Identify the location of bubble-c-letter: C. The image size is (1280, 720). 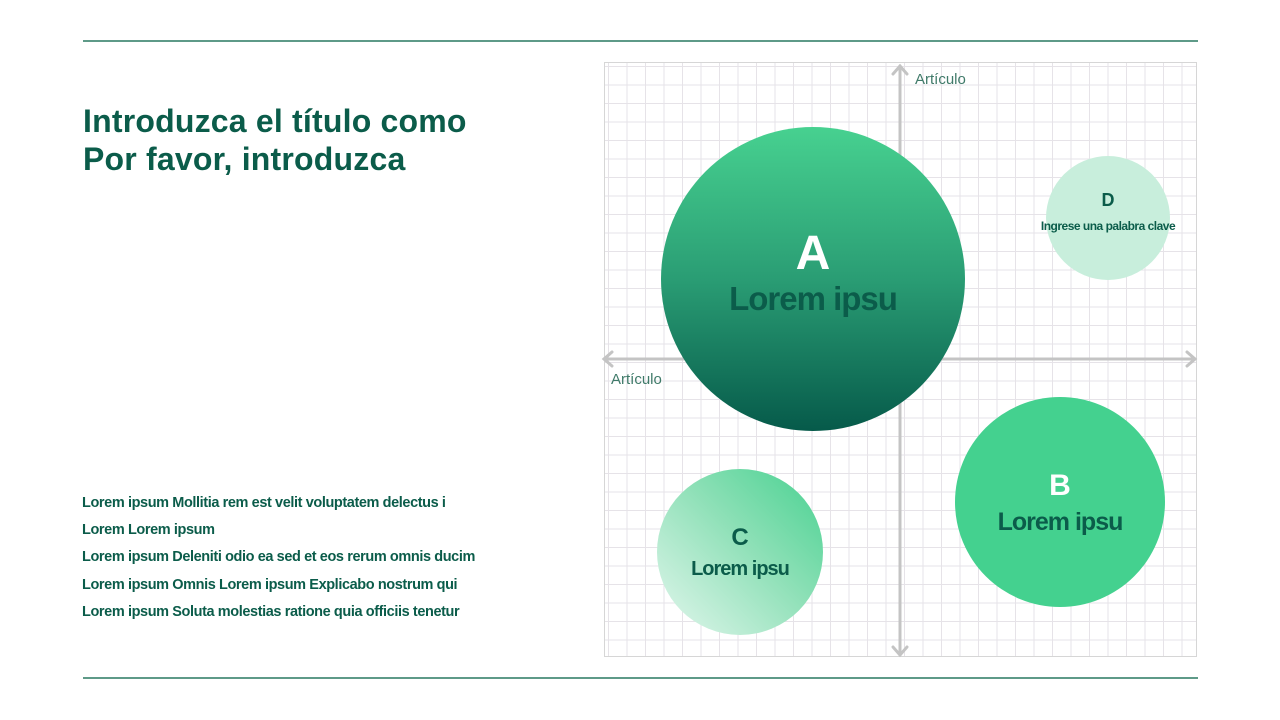
(740, 537).